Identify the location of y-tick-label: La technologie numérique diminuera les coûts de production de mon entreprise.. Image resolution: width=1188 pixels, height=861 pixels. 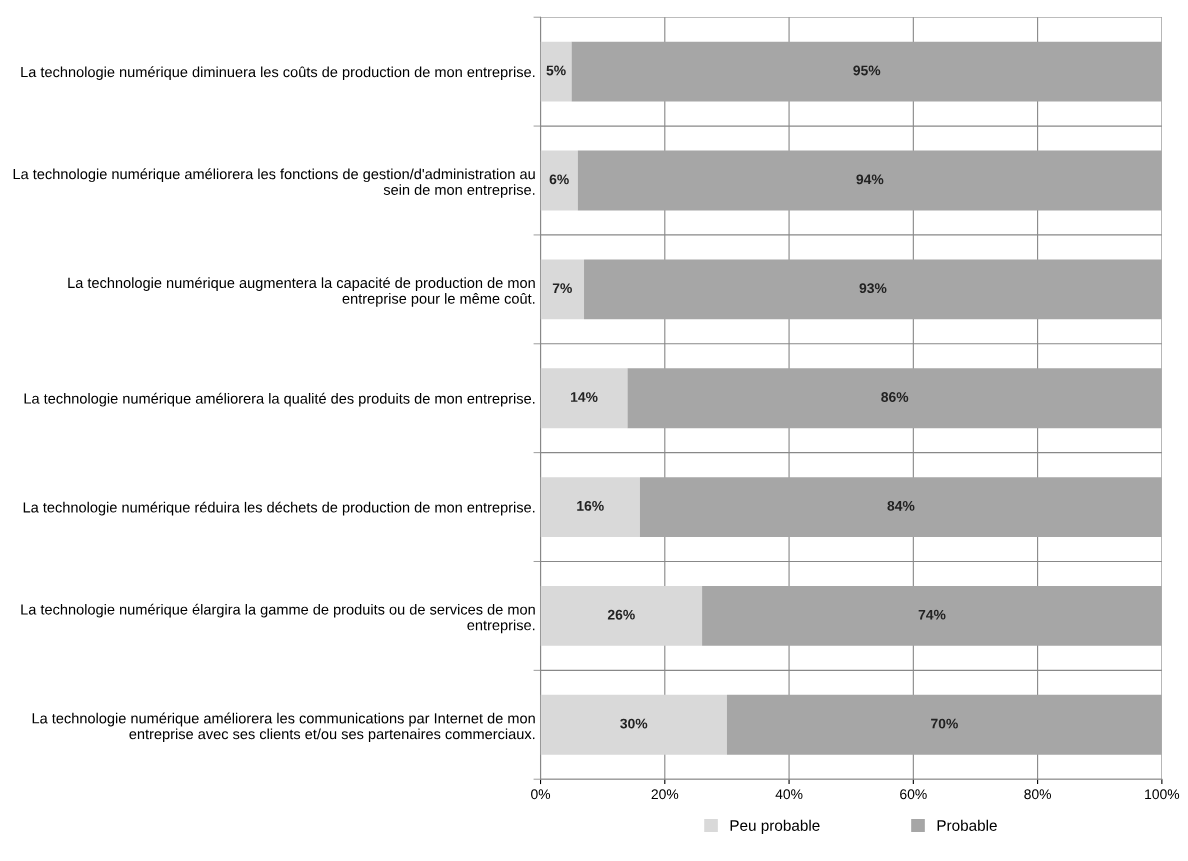
(278, 73).